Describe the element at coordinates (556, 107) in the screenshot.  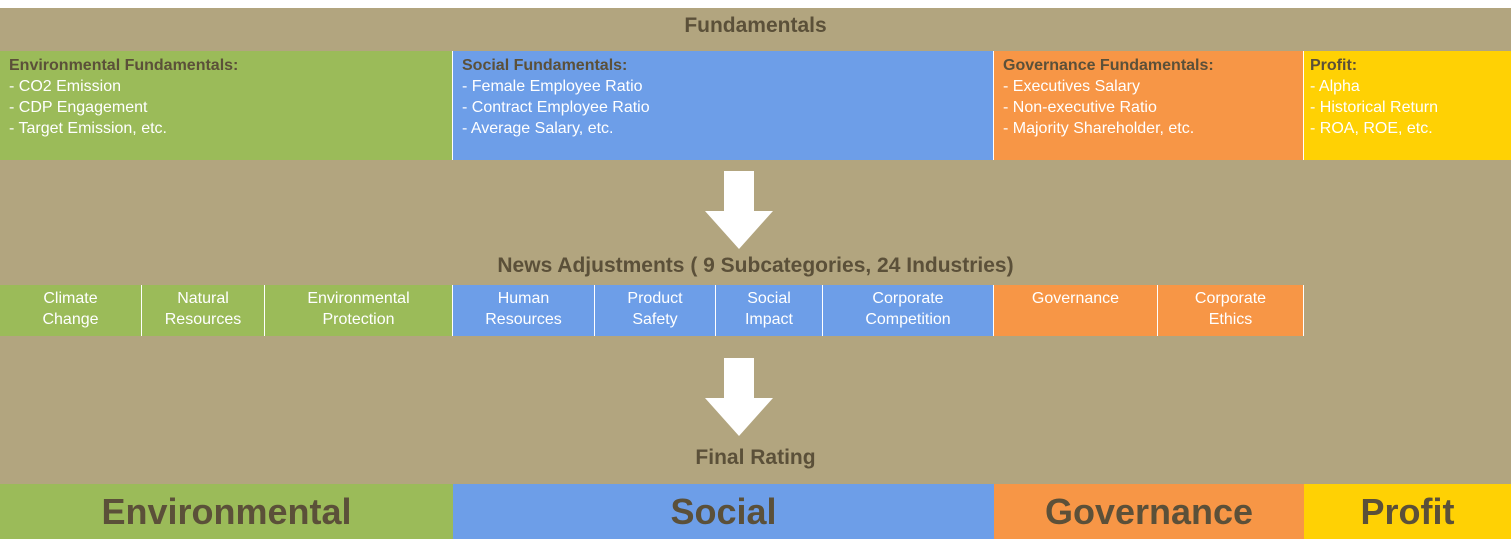
I see `block-item: - Contract Employee Ratio` at that location.